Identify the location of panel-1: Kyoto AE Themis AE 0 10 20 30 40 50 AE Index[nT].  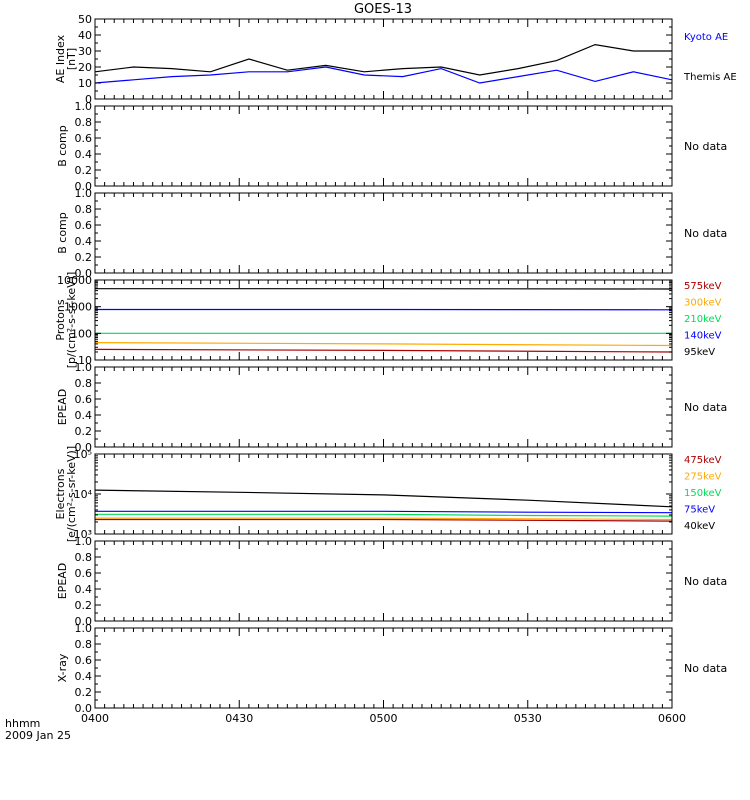
(395, 59).